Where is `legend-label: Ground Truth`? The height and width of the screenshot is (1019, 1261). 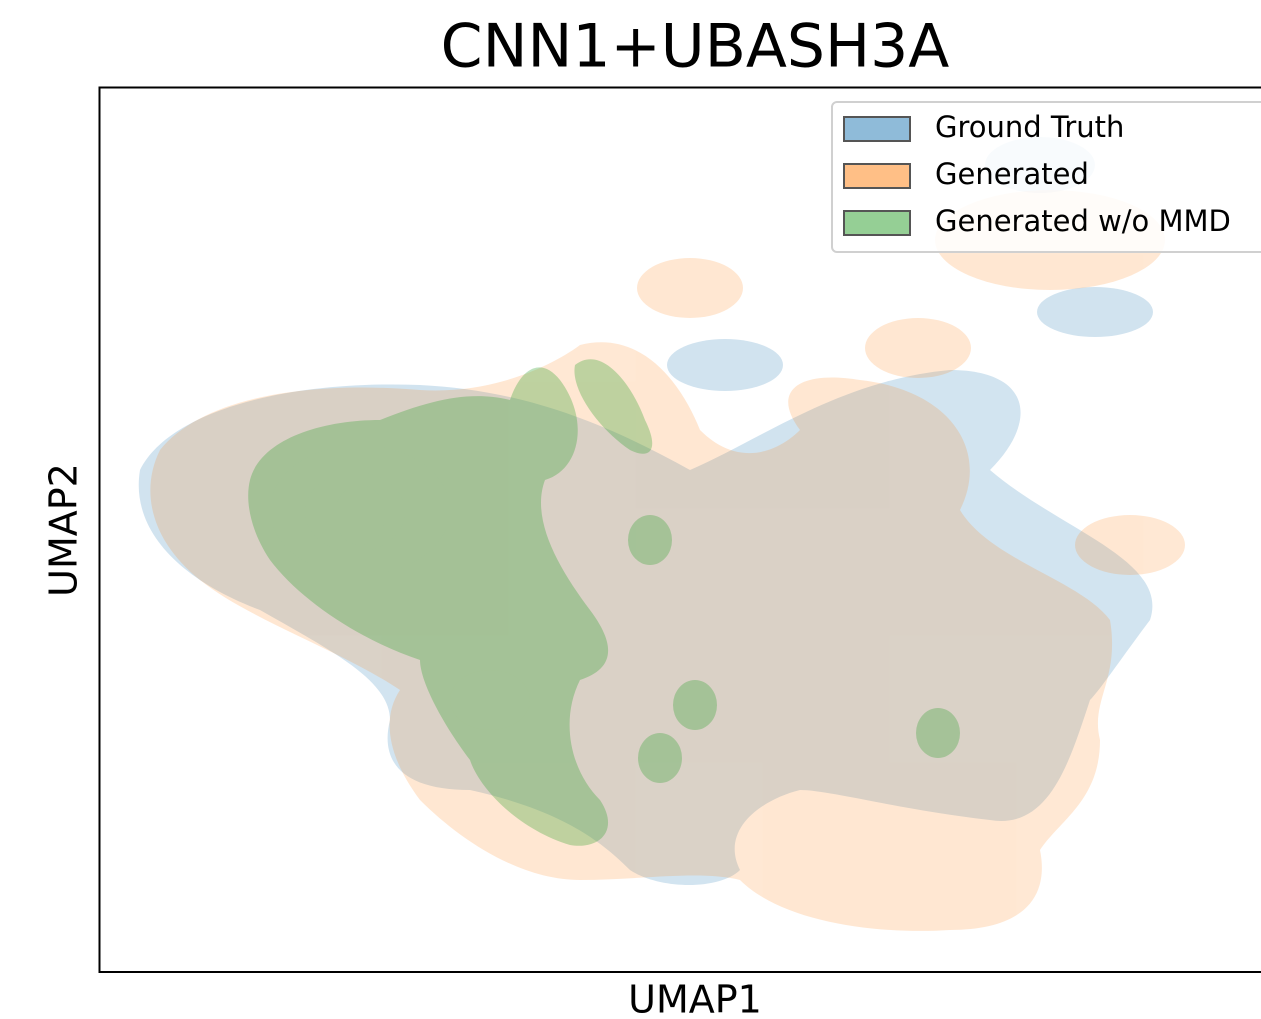 legend-label: Ground Truth is located at coordinates (1029, 127).